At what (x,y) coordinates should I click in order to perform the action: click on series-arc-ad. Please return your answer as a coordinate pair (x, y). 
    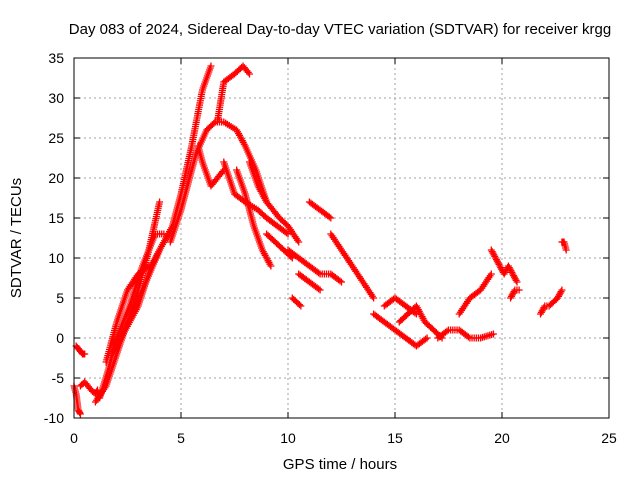
    Looking at the image, I should click on (564, 246).